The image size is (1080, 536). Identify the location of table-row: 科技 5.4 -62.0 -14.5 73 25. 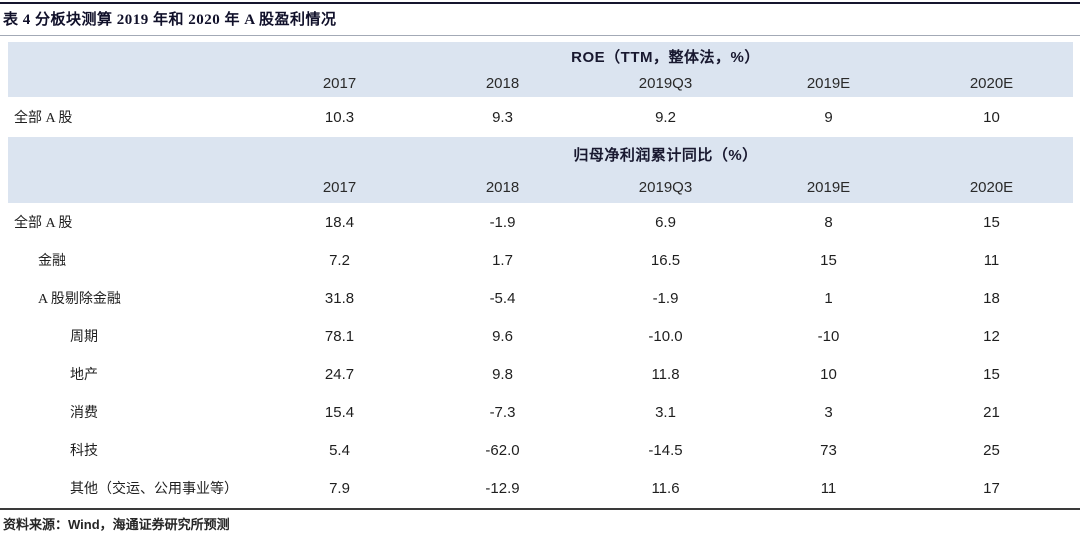
(540, 450).